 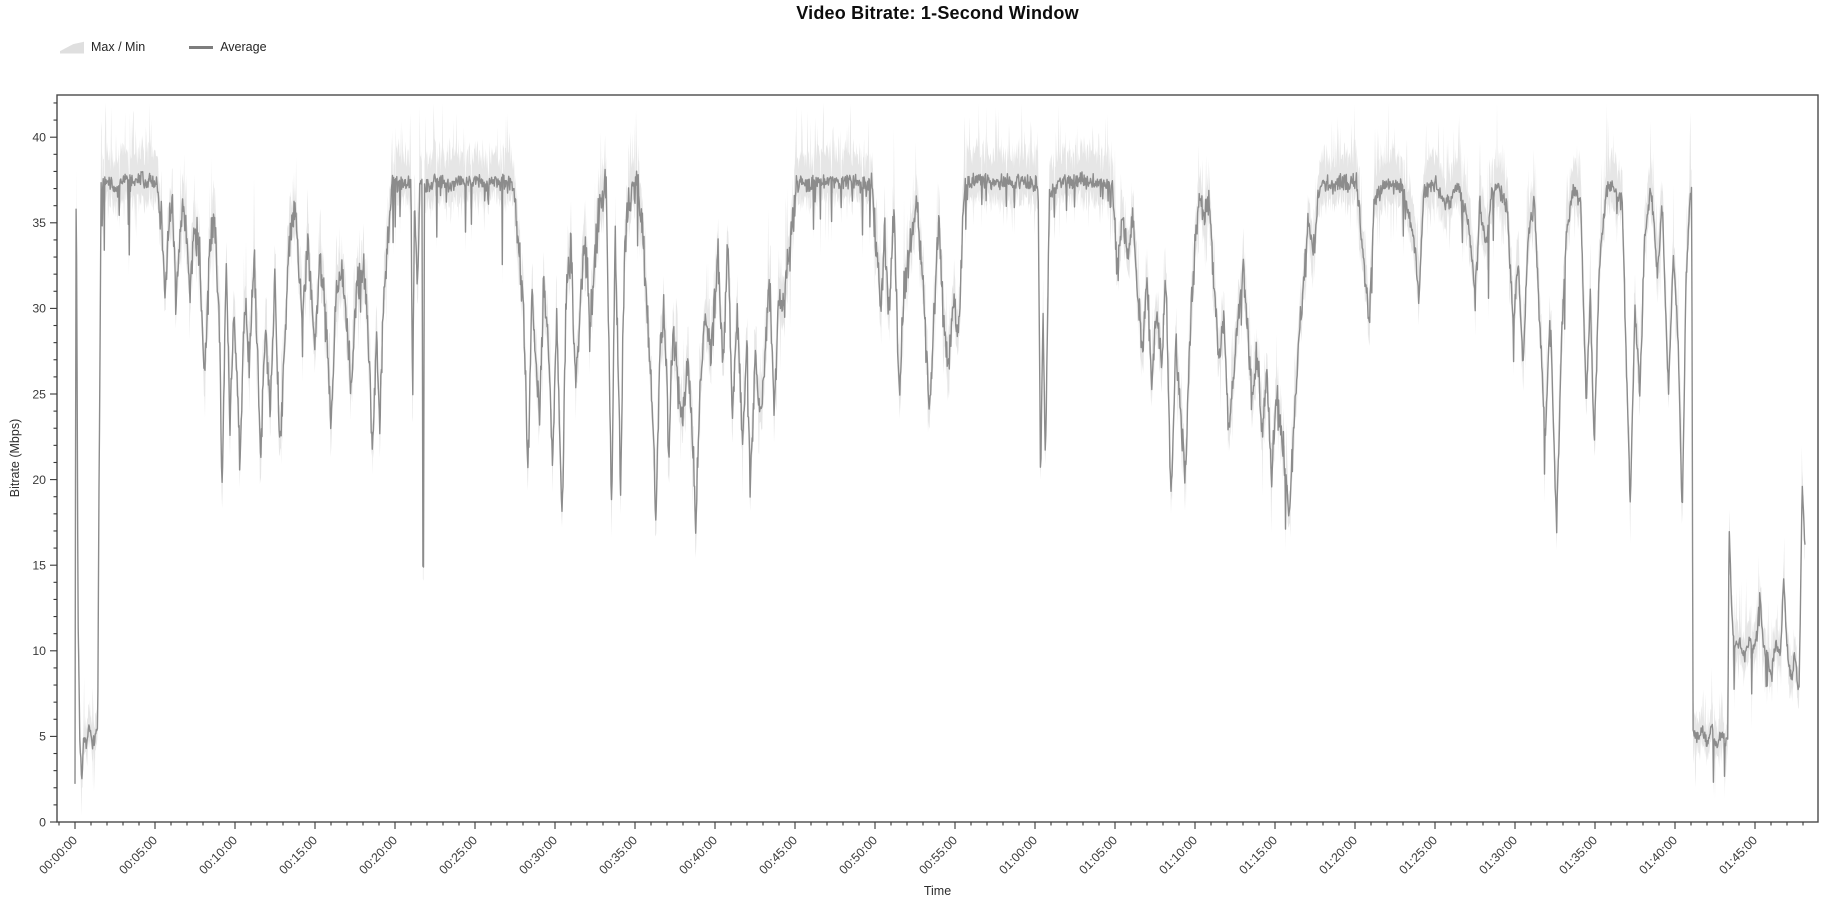 What do you see at coordinates (618, 855) in the screenshot?
I see `svg-text: 00:35:00` at bounding box center [618, 855].